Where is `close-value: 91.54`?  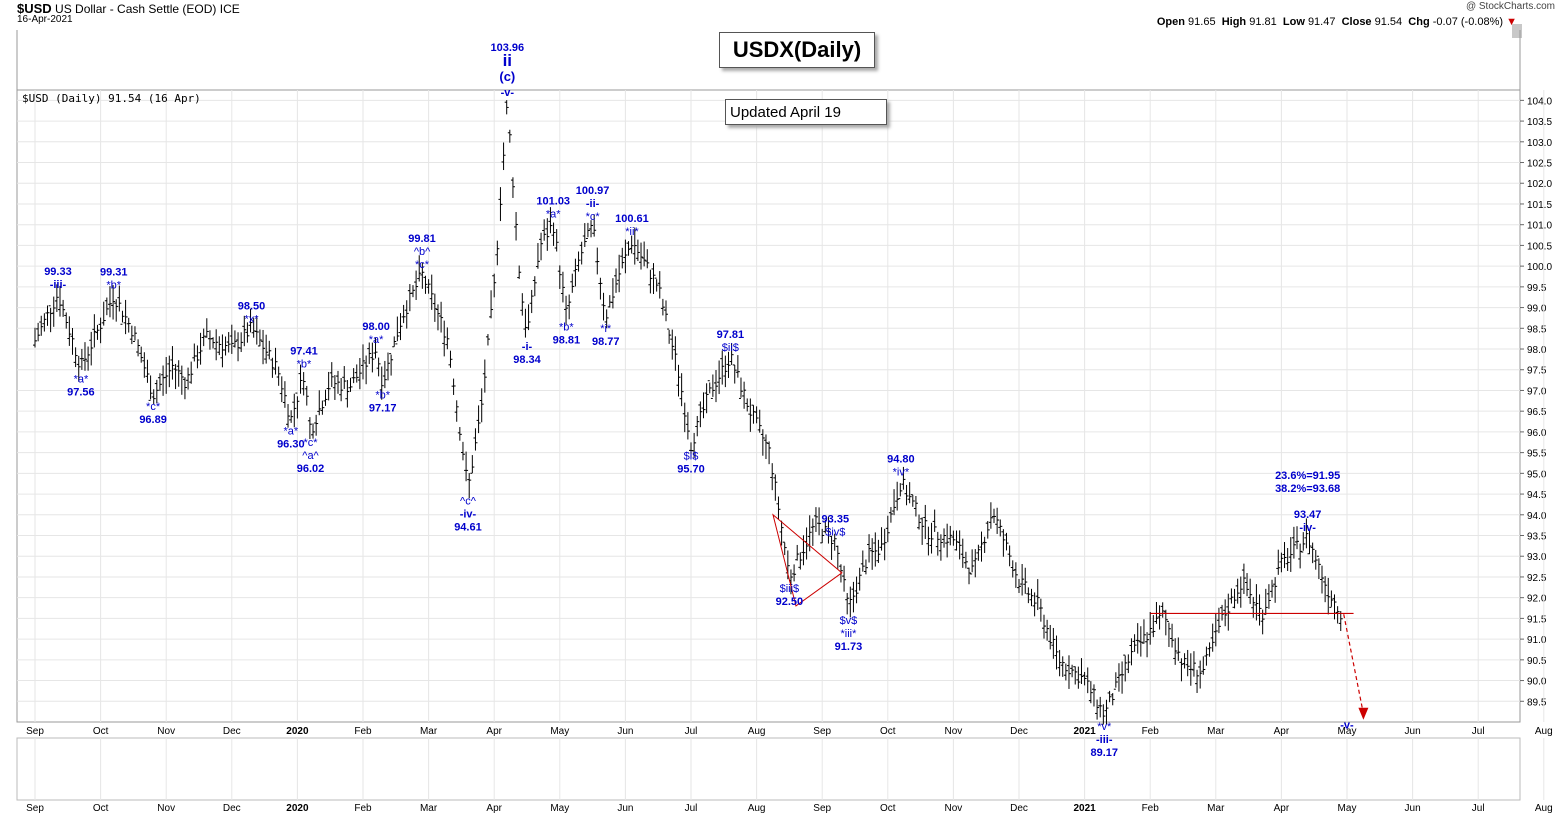
close-value: 91.54 is located at coordinates (1388, 22).